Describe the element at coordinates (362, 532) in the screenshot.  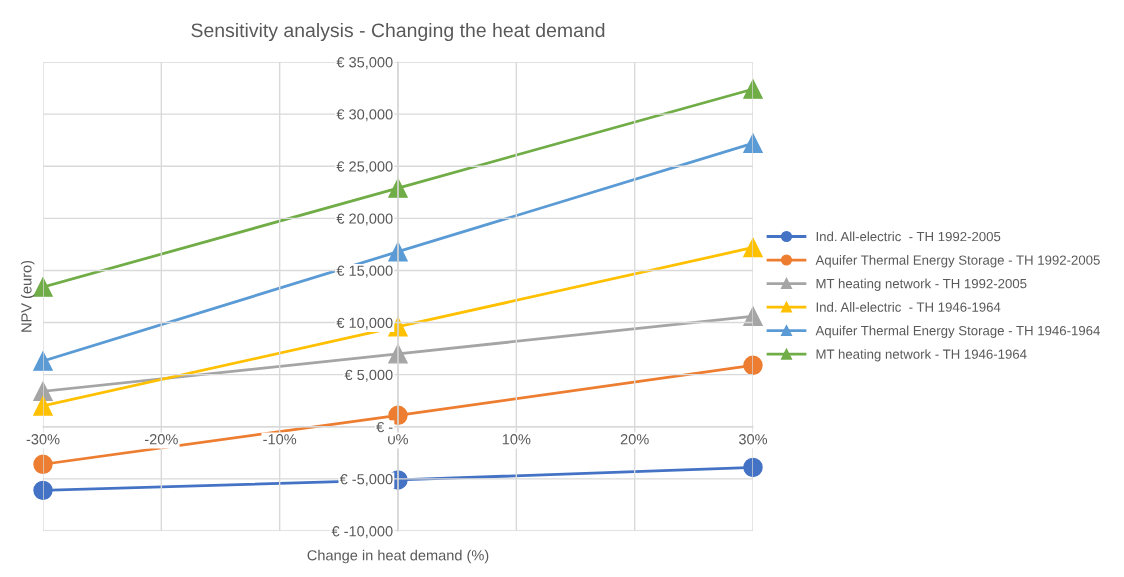
I see `y-tick-label: € -10,000` at that location.